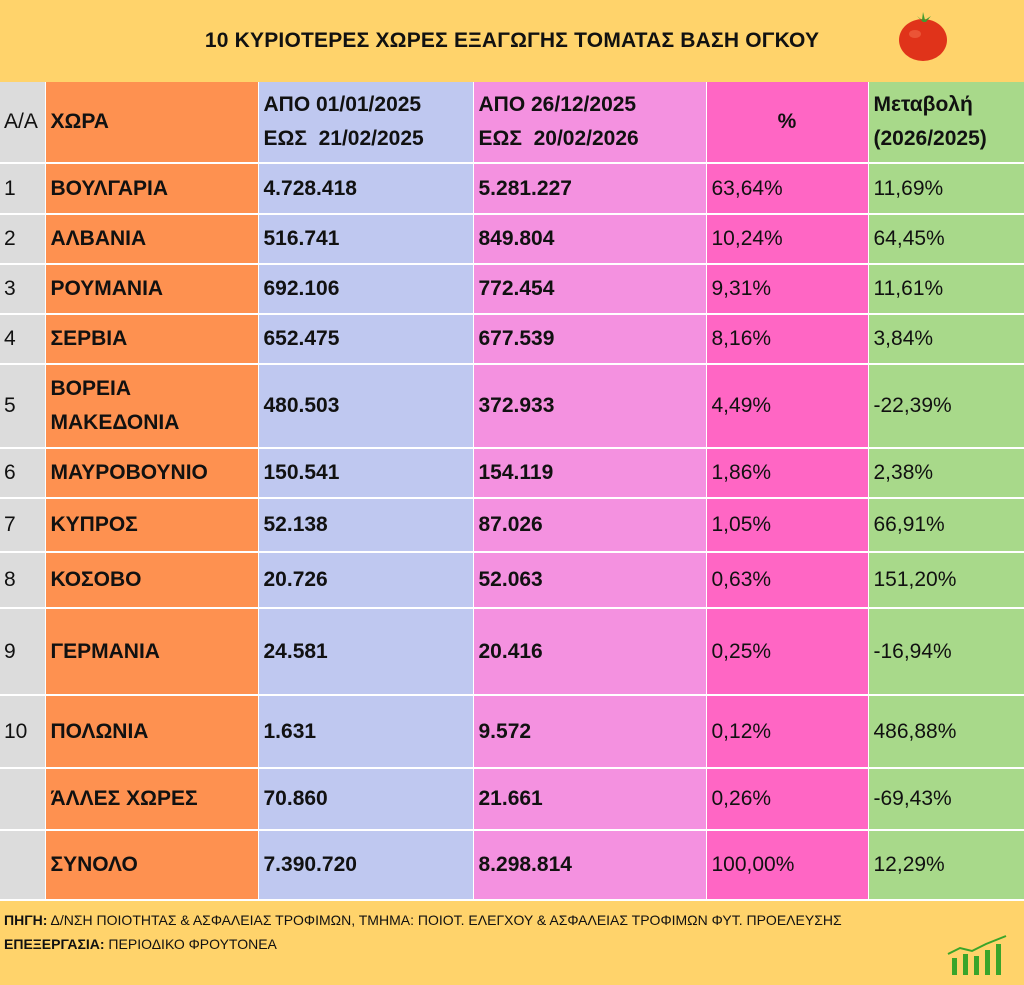 This screenshot has width=1024, height=985. I want to click on table-row: 8 ΚΟΣΟΒΟ 20.726 52.063 0,63% 151,20%, so click(512, 580).